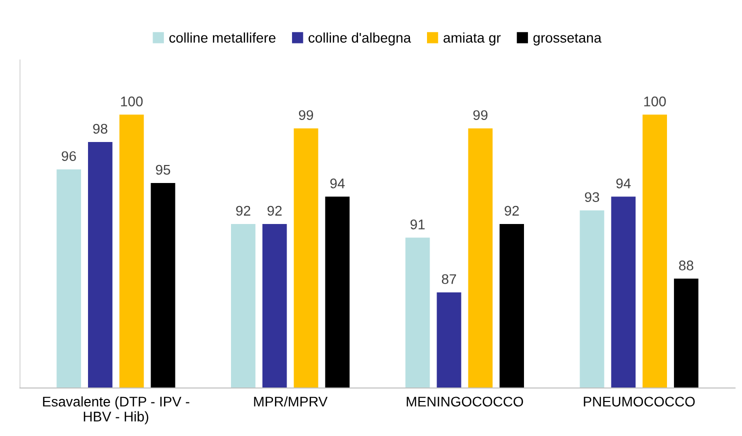 The width and height of the screenshot is (742, 436). Describe the element at coordinates (163, 169) in the screenshot. I see `data-label: 95` at that location.